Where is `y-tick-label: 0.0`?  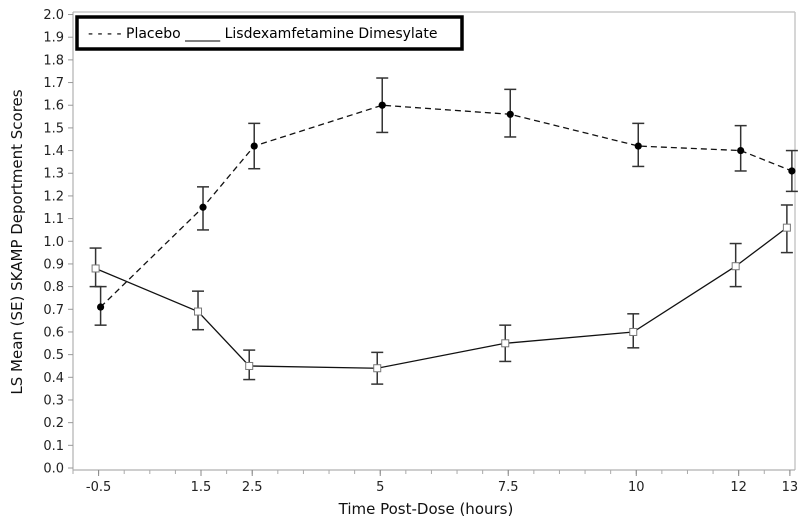
y-tick-label: 0.0 is located at coordinates (53, 469).